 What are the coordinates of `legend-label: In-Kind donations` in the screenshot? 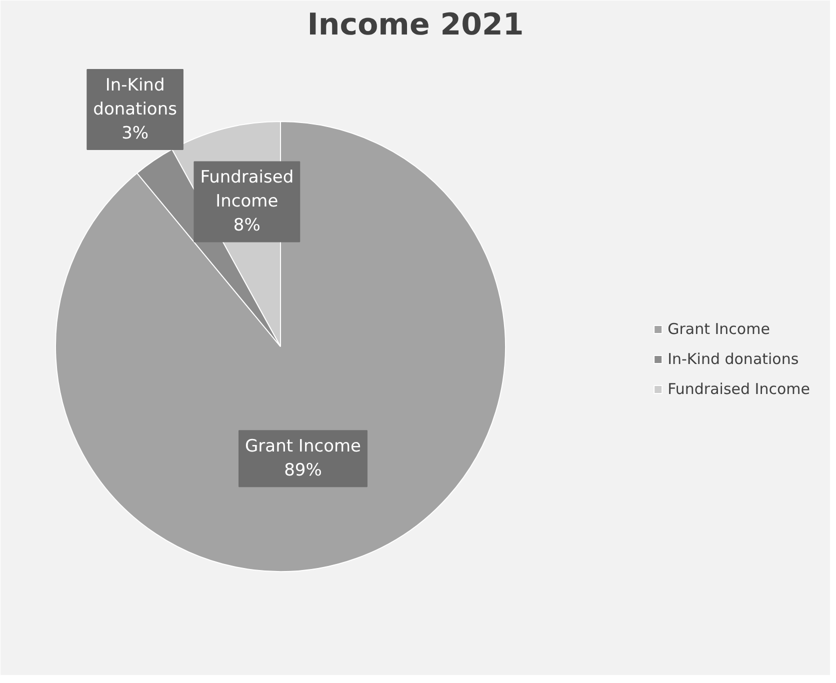 It's located at (733, 359).